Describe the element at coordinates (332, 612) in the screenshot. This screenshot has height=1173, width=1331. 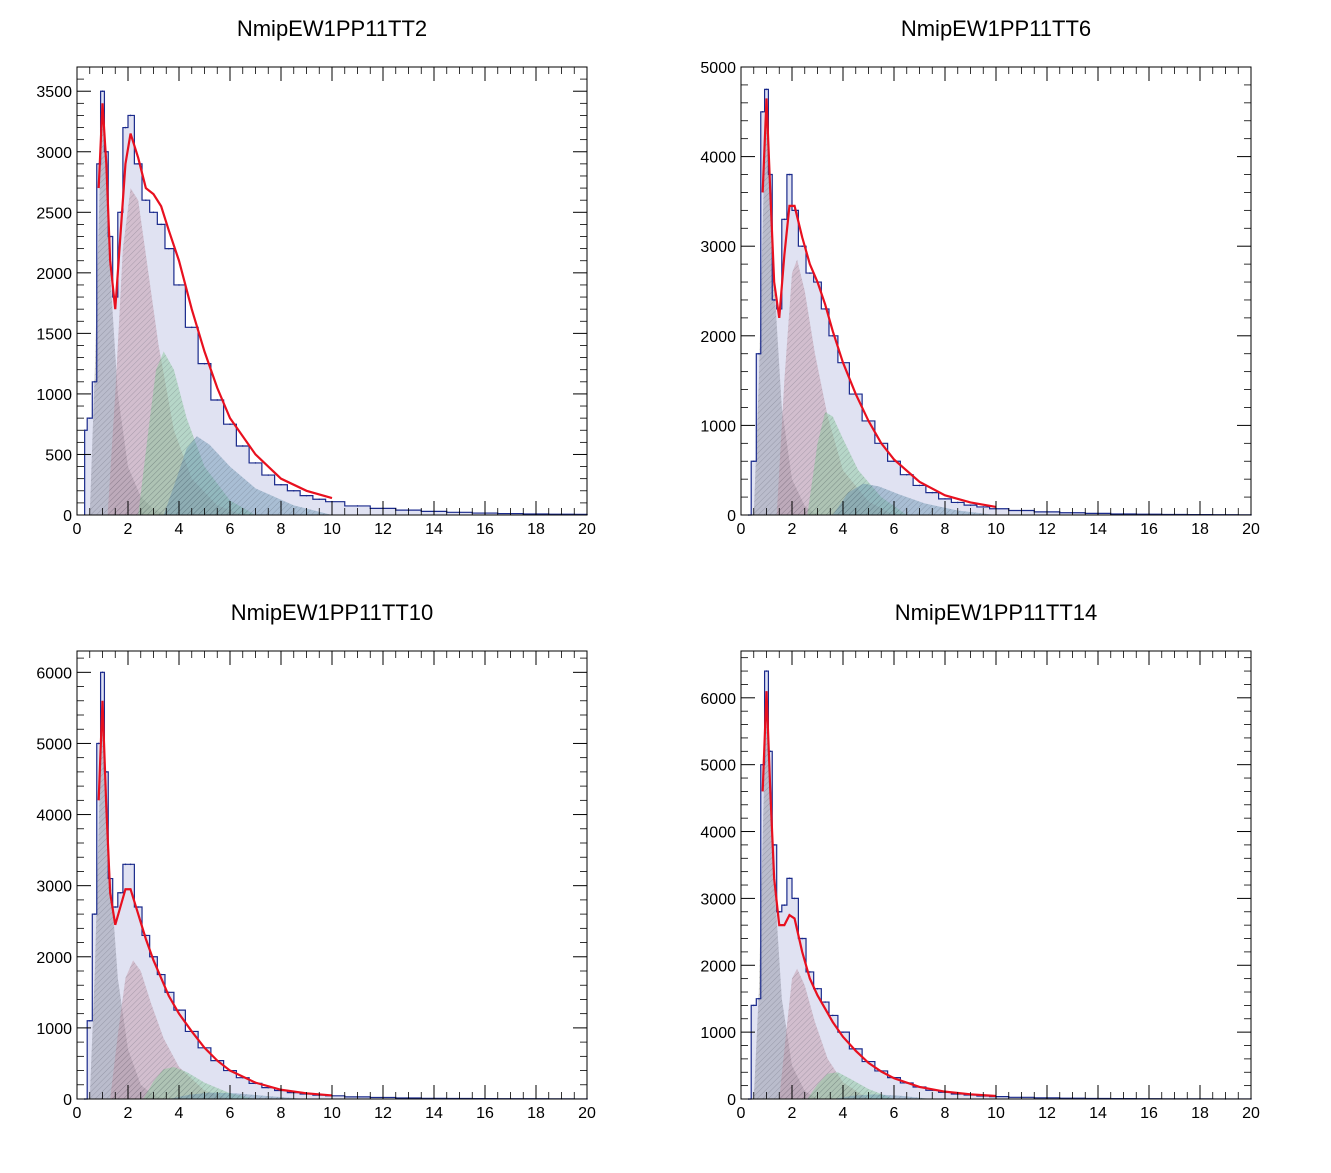
I see `panel-title: NmipEW1PP11TT10` at that location.